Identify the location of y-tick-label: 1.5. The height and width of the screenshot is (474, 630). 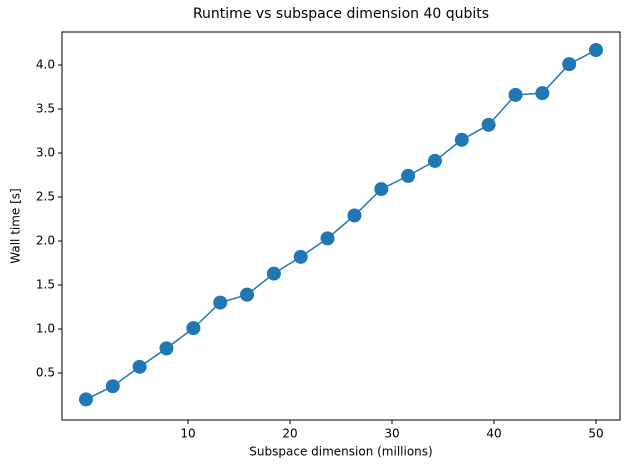
(45, 285).